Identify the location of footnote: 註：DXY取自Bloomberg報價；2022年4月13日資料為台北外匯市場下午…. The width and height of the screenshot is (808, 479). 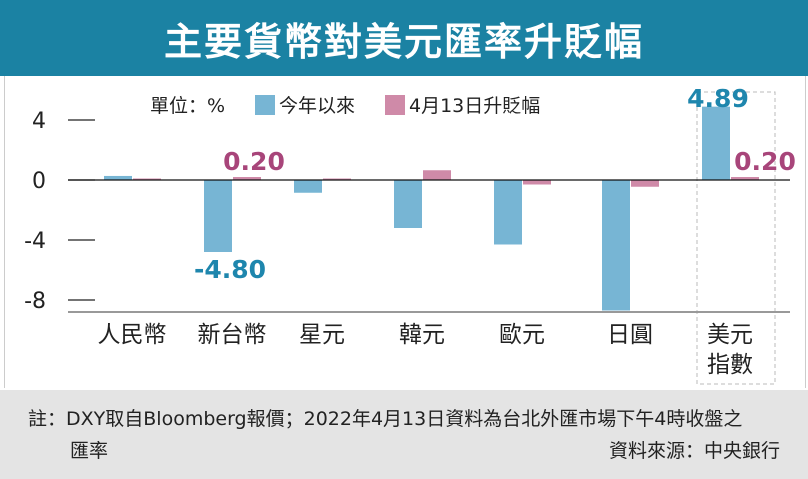
(385, 419).